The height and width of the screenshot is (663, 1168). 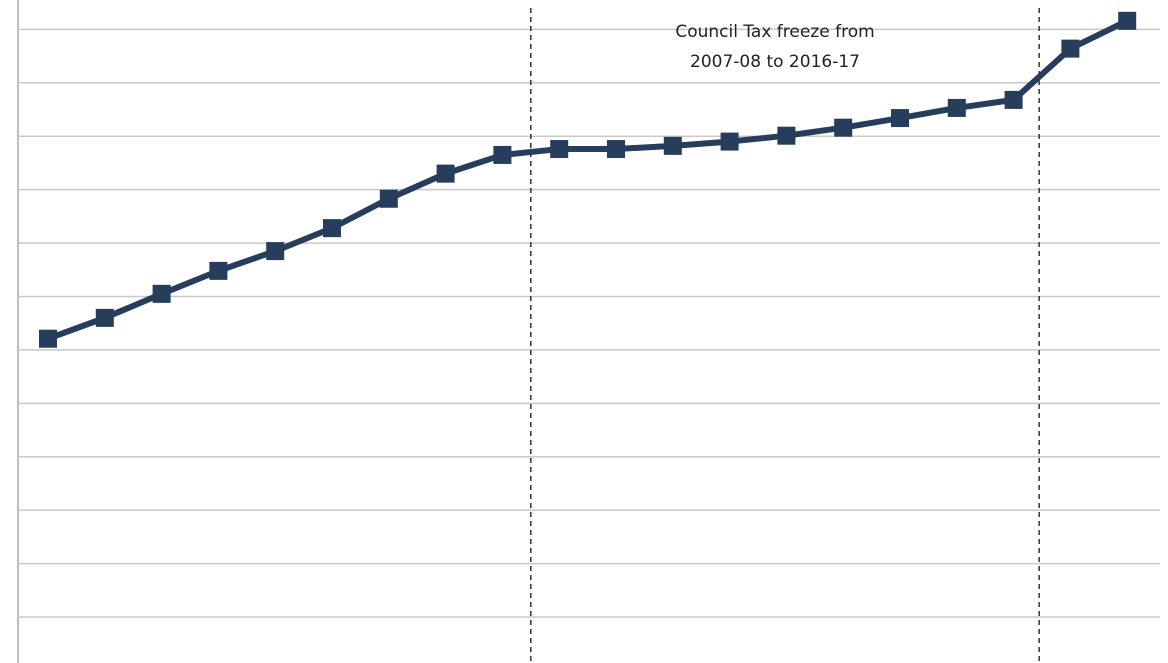 I want to click on annotation: 2007-08 to 2016-17, so click(x=775, y=62).